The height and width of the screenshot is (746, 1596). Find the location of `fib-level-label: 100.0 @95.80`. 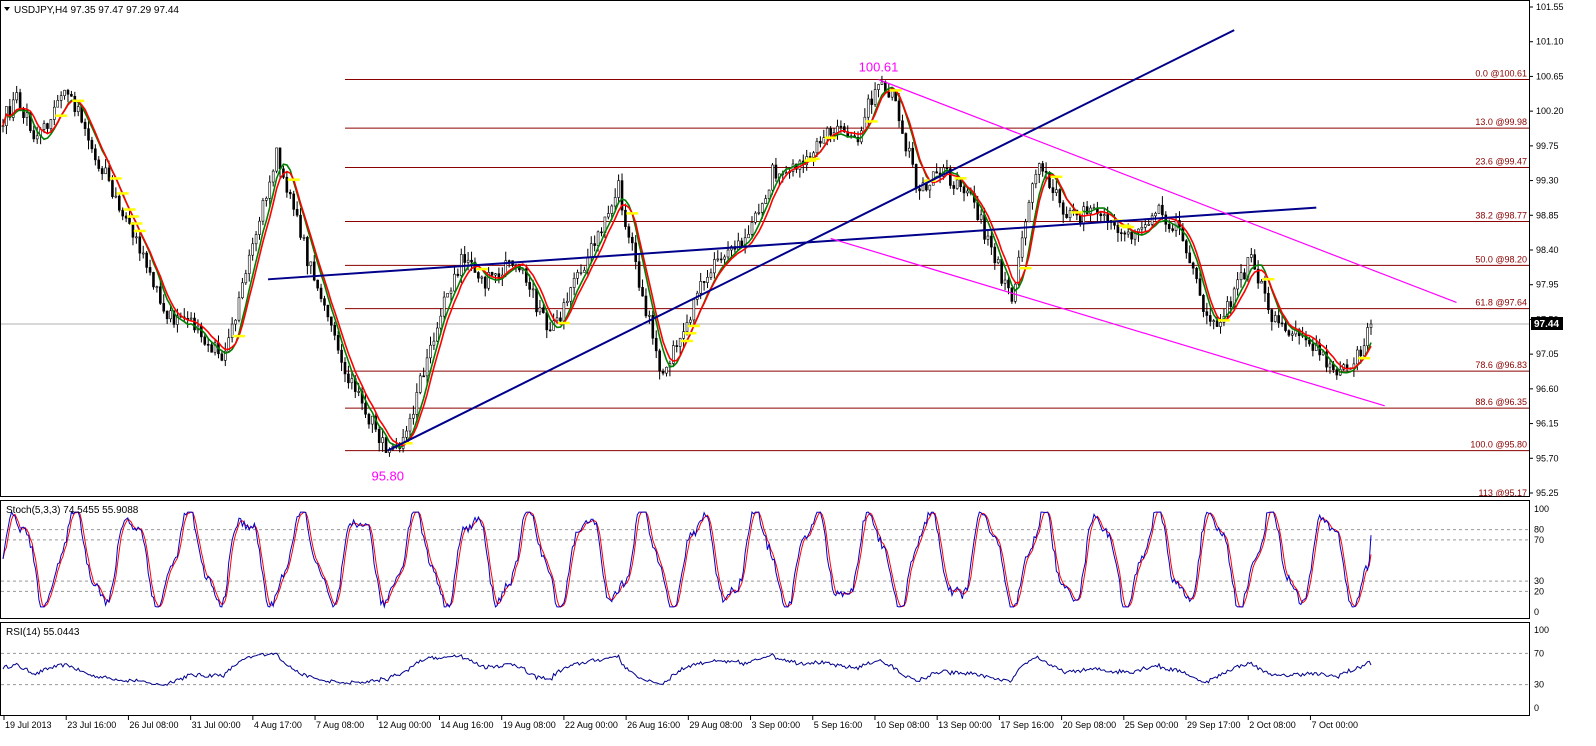

fib-level-label: 100.0 @95.80 is located at coordinates (1498, 445).